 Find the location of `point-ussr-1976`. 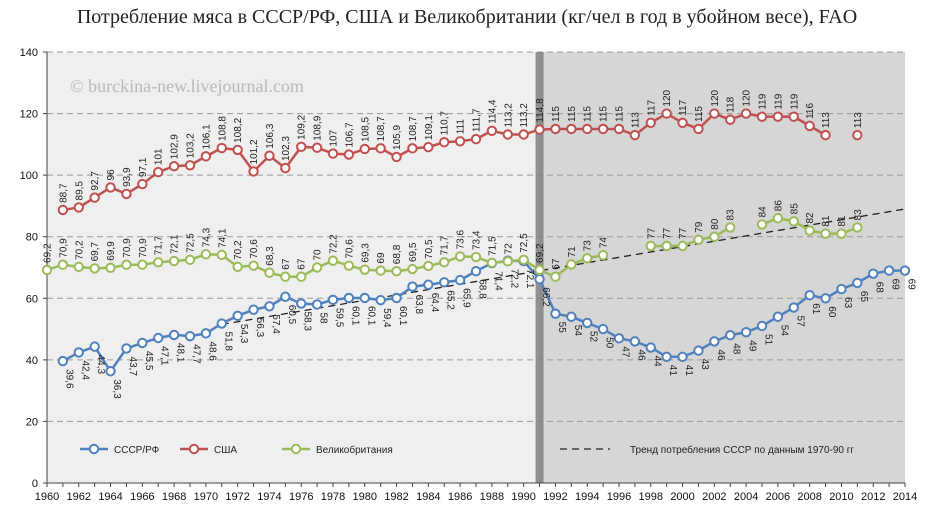

point-ussr-1976 is located at coordinates (301, 303).